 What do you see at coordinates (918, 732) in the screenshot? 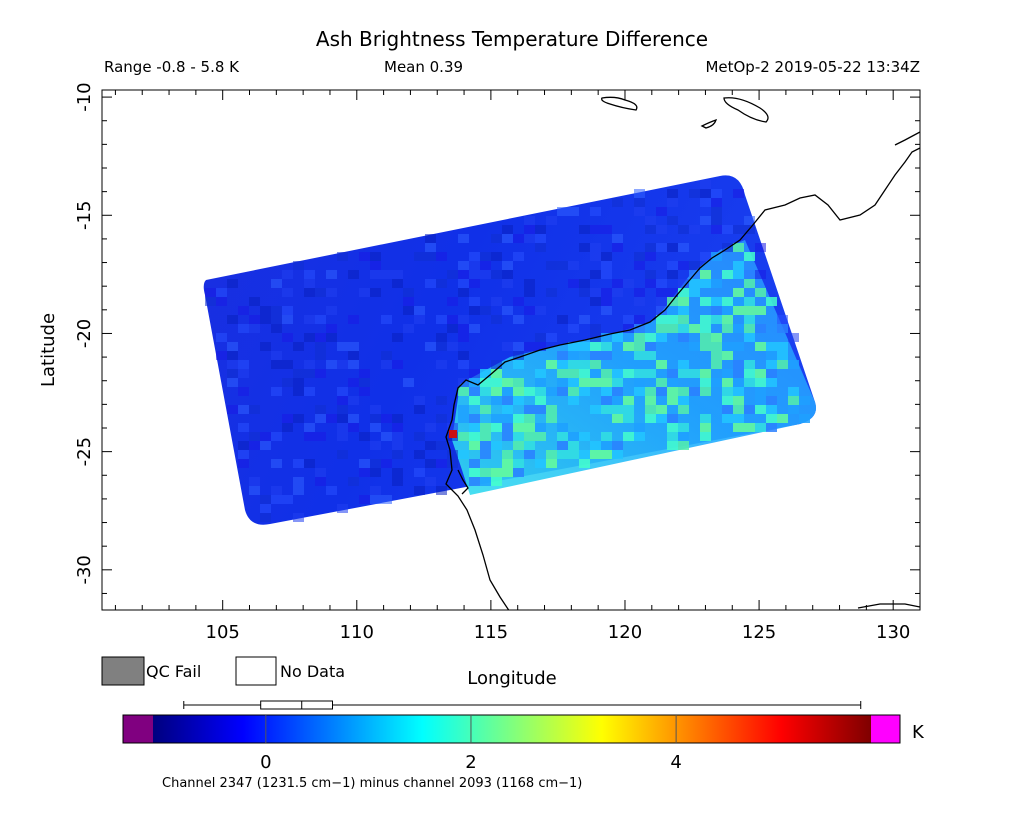
I see `colorbar-unit: K` at bounding box center [918, 732].